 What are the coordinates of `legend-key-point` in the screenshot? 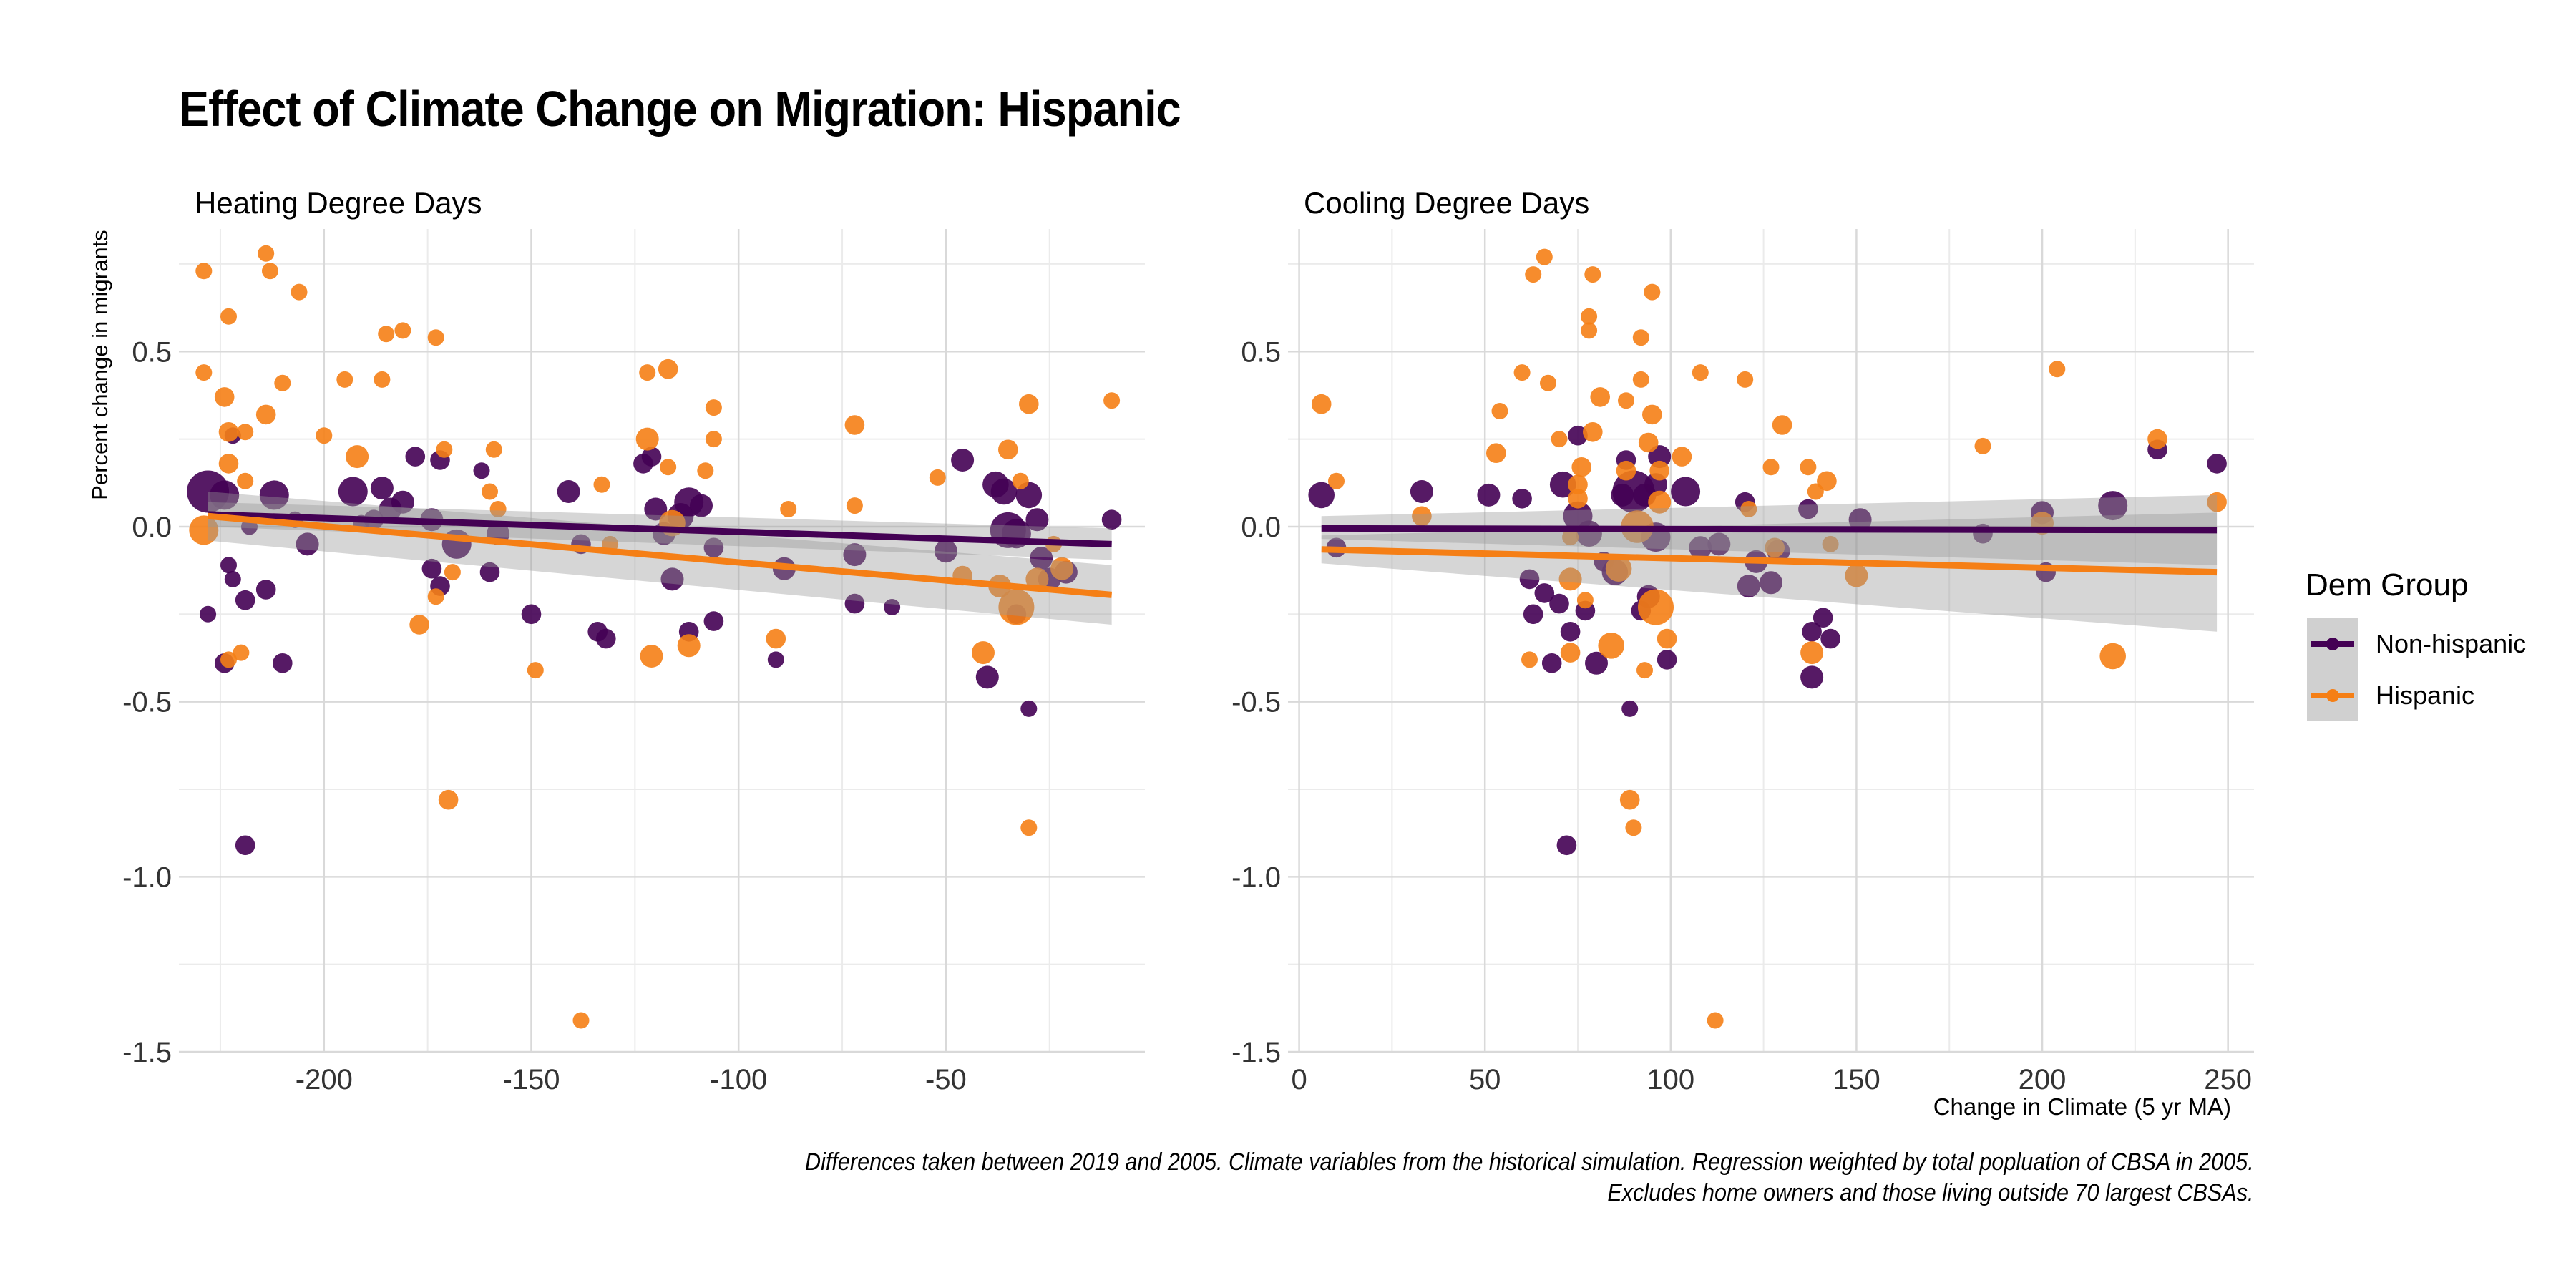 It's located at (2332, 644).